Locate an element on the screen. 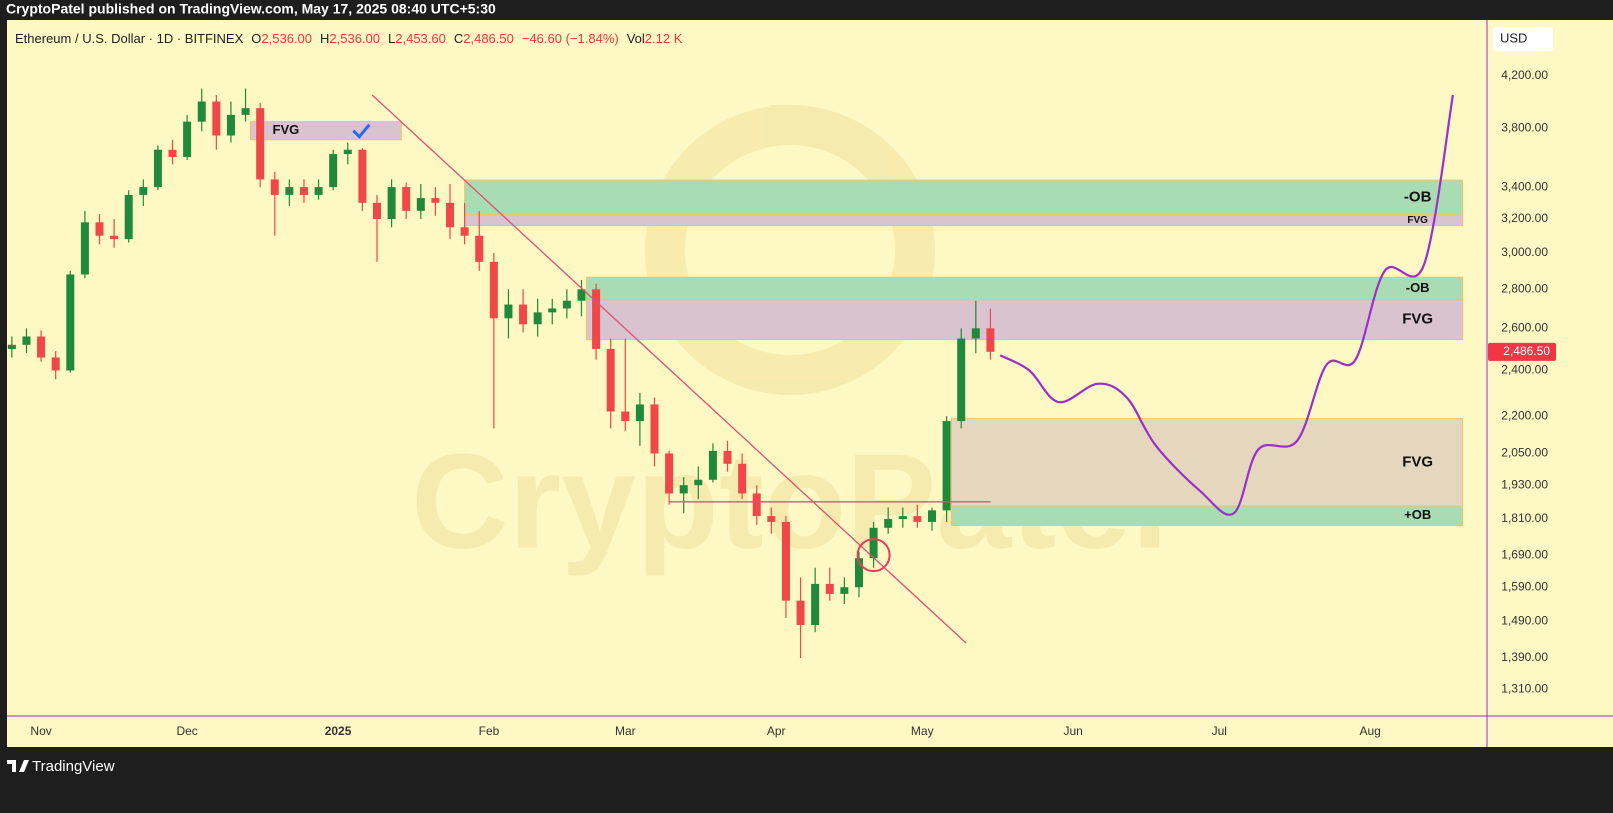 This screenshot has height=813, width=1613. zone-label: -OB is located at coordinates (1418, 197).